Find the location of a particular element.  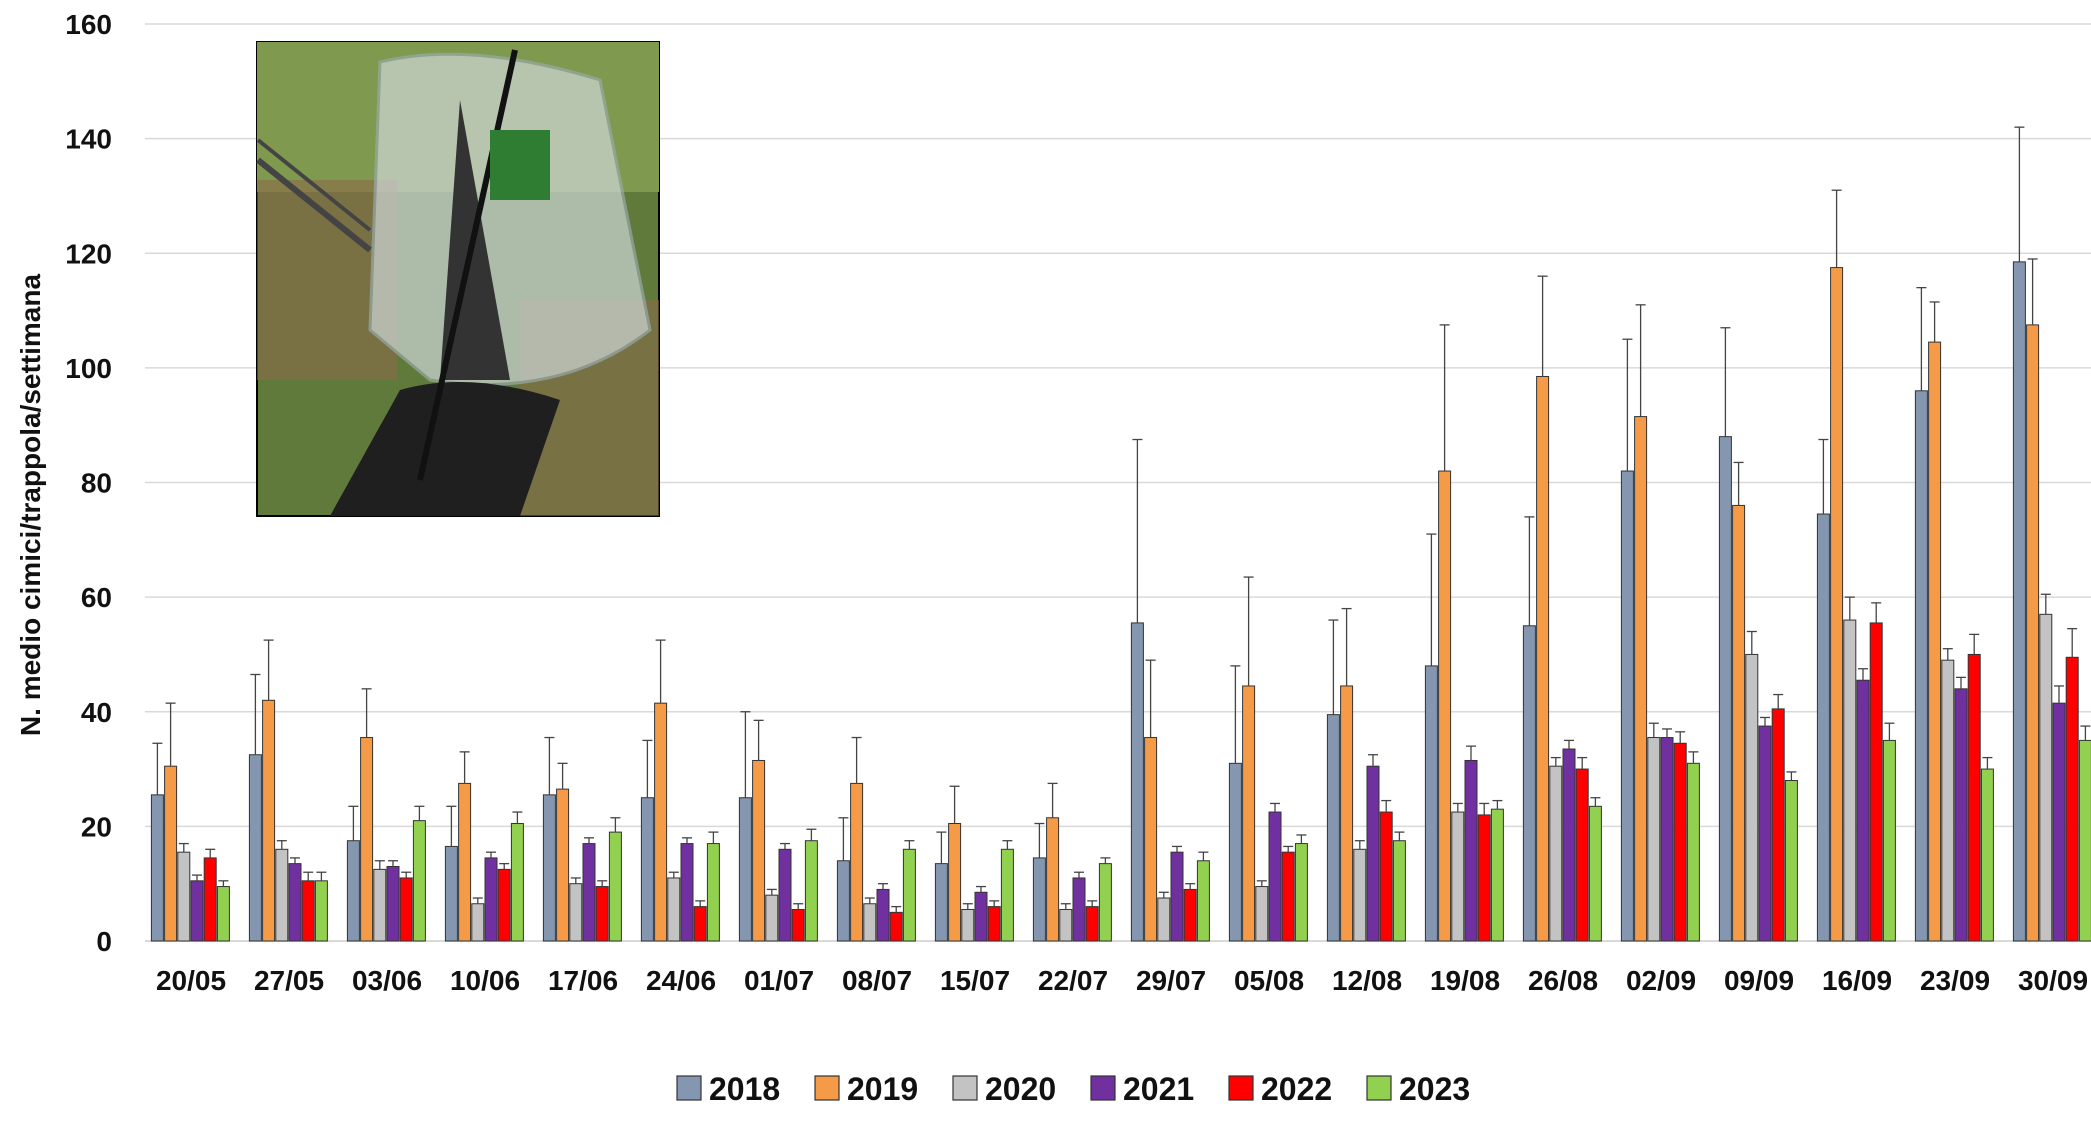

x-tick-label: 20/05 is located at coordinates (191, 980).